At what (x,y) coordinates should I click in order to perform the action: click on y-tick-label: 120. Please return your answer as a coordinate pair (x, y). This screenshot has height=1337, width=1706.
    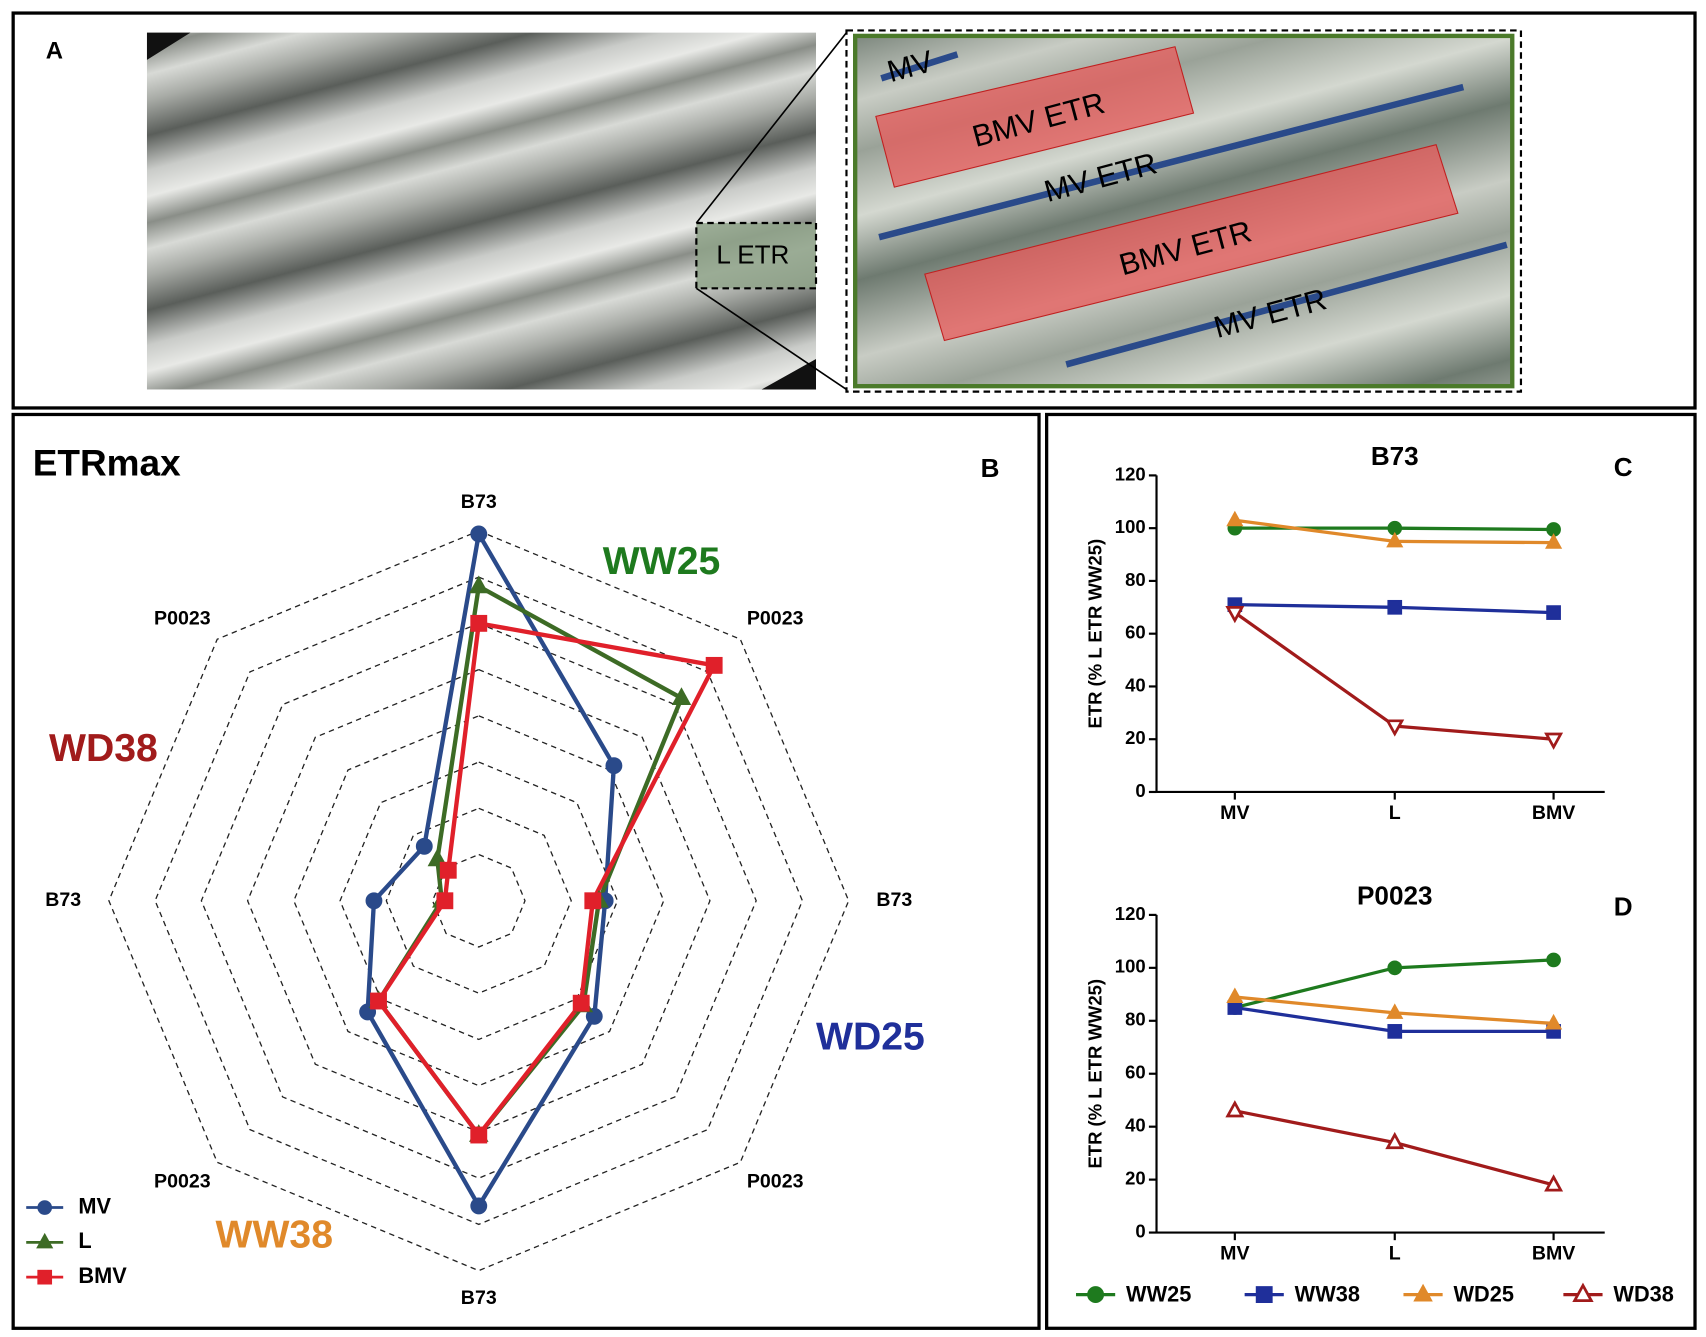
    Looking at the image, I should click on (1130, 473).